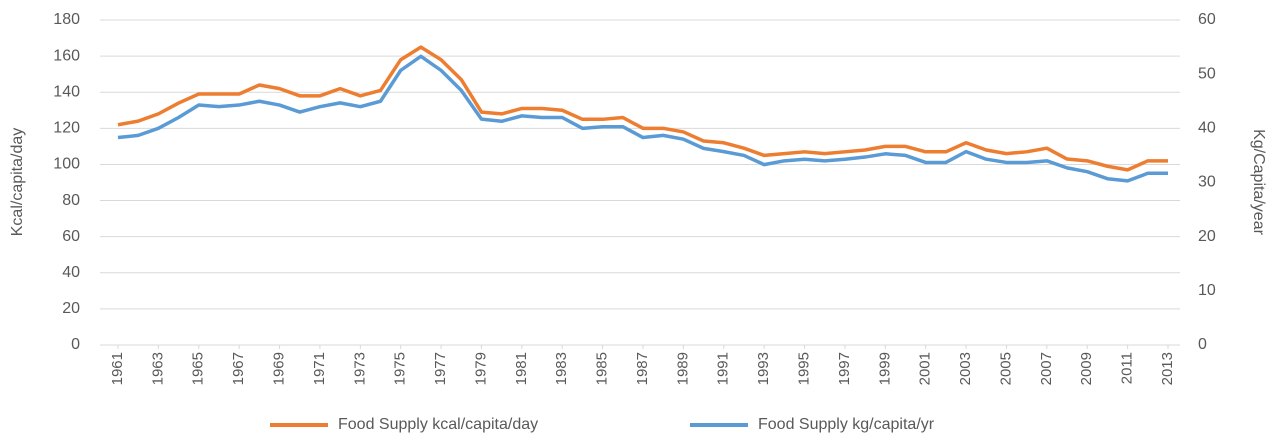 The width and height of the screenshot is (1277, 439). Describe the element at coordinates (521, 368) in the screenshot. I see `x-tick-label: 1981` at that location.